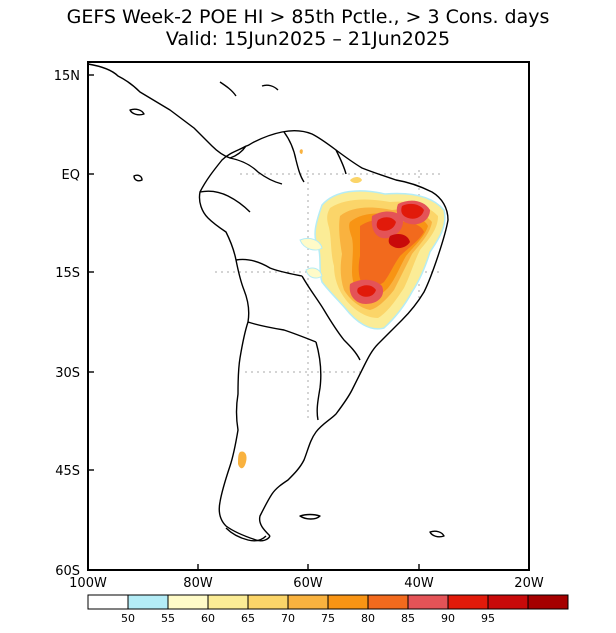 Image resolution: width=616 pixels, height=633 pixels. Describe the element at coordinates (448, 618) in the screenshot. I see `colorbar-label: 90` at that location.